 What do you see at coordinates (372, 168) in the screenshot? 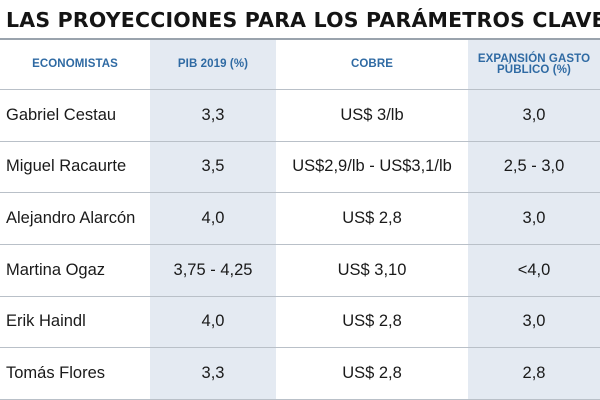
I see `row-2-cobre: US$2,9/lb - US$3,1/lb` at bounding box center [372, 168].